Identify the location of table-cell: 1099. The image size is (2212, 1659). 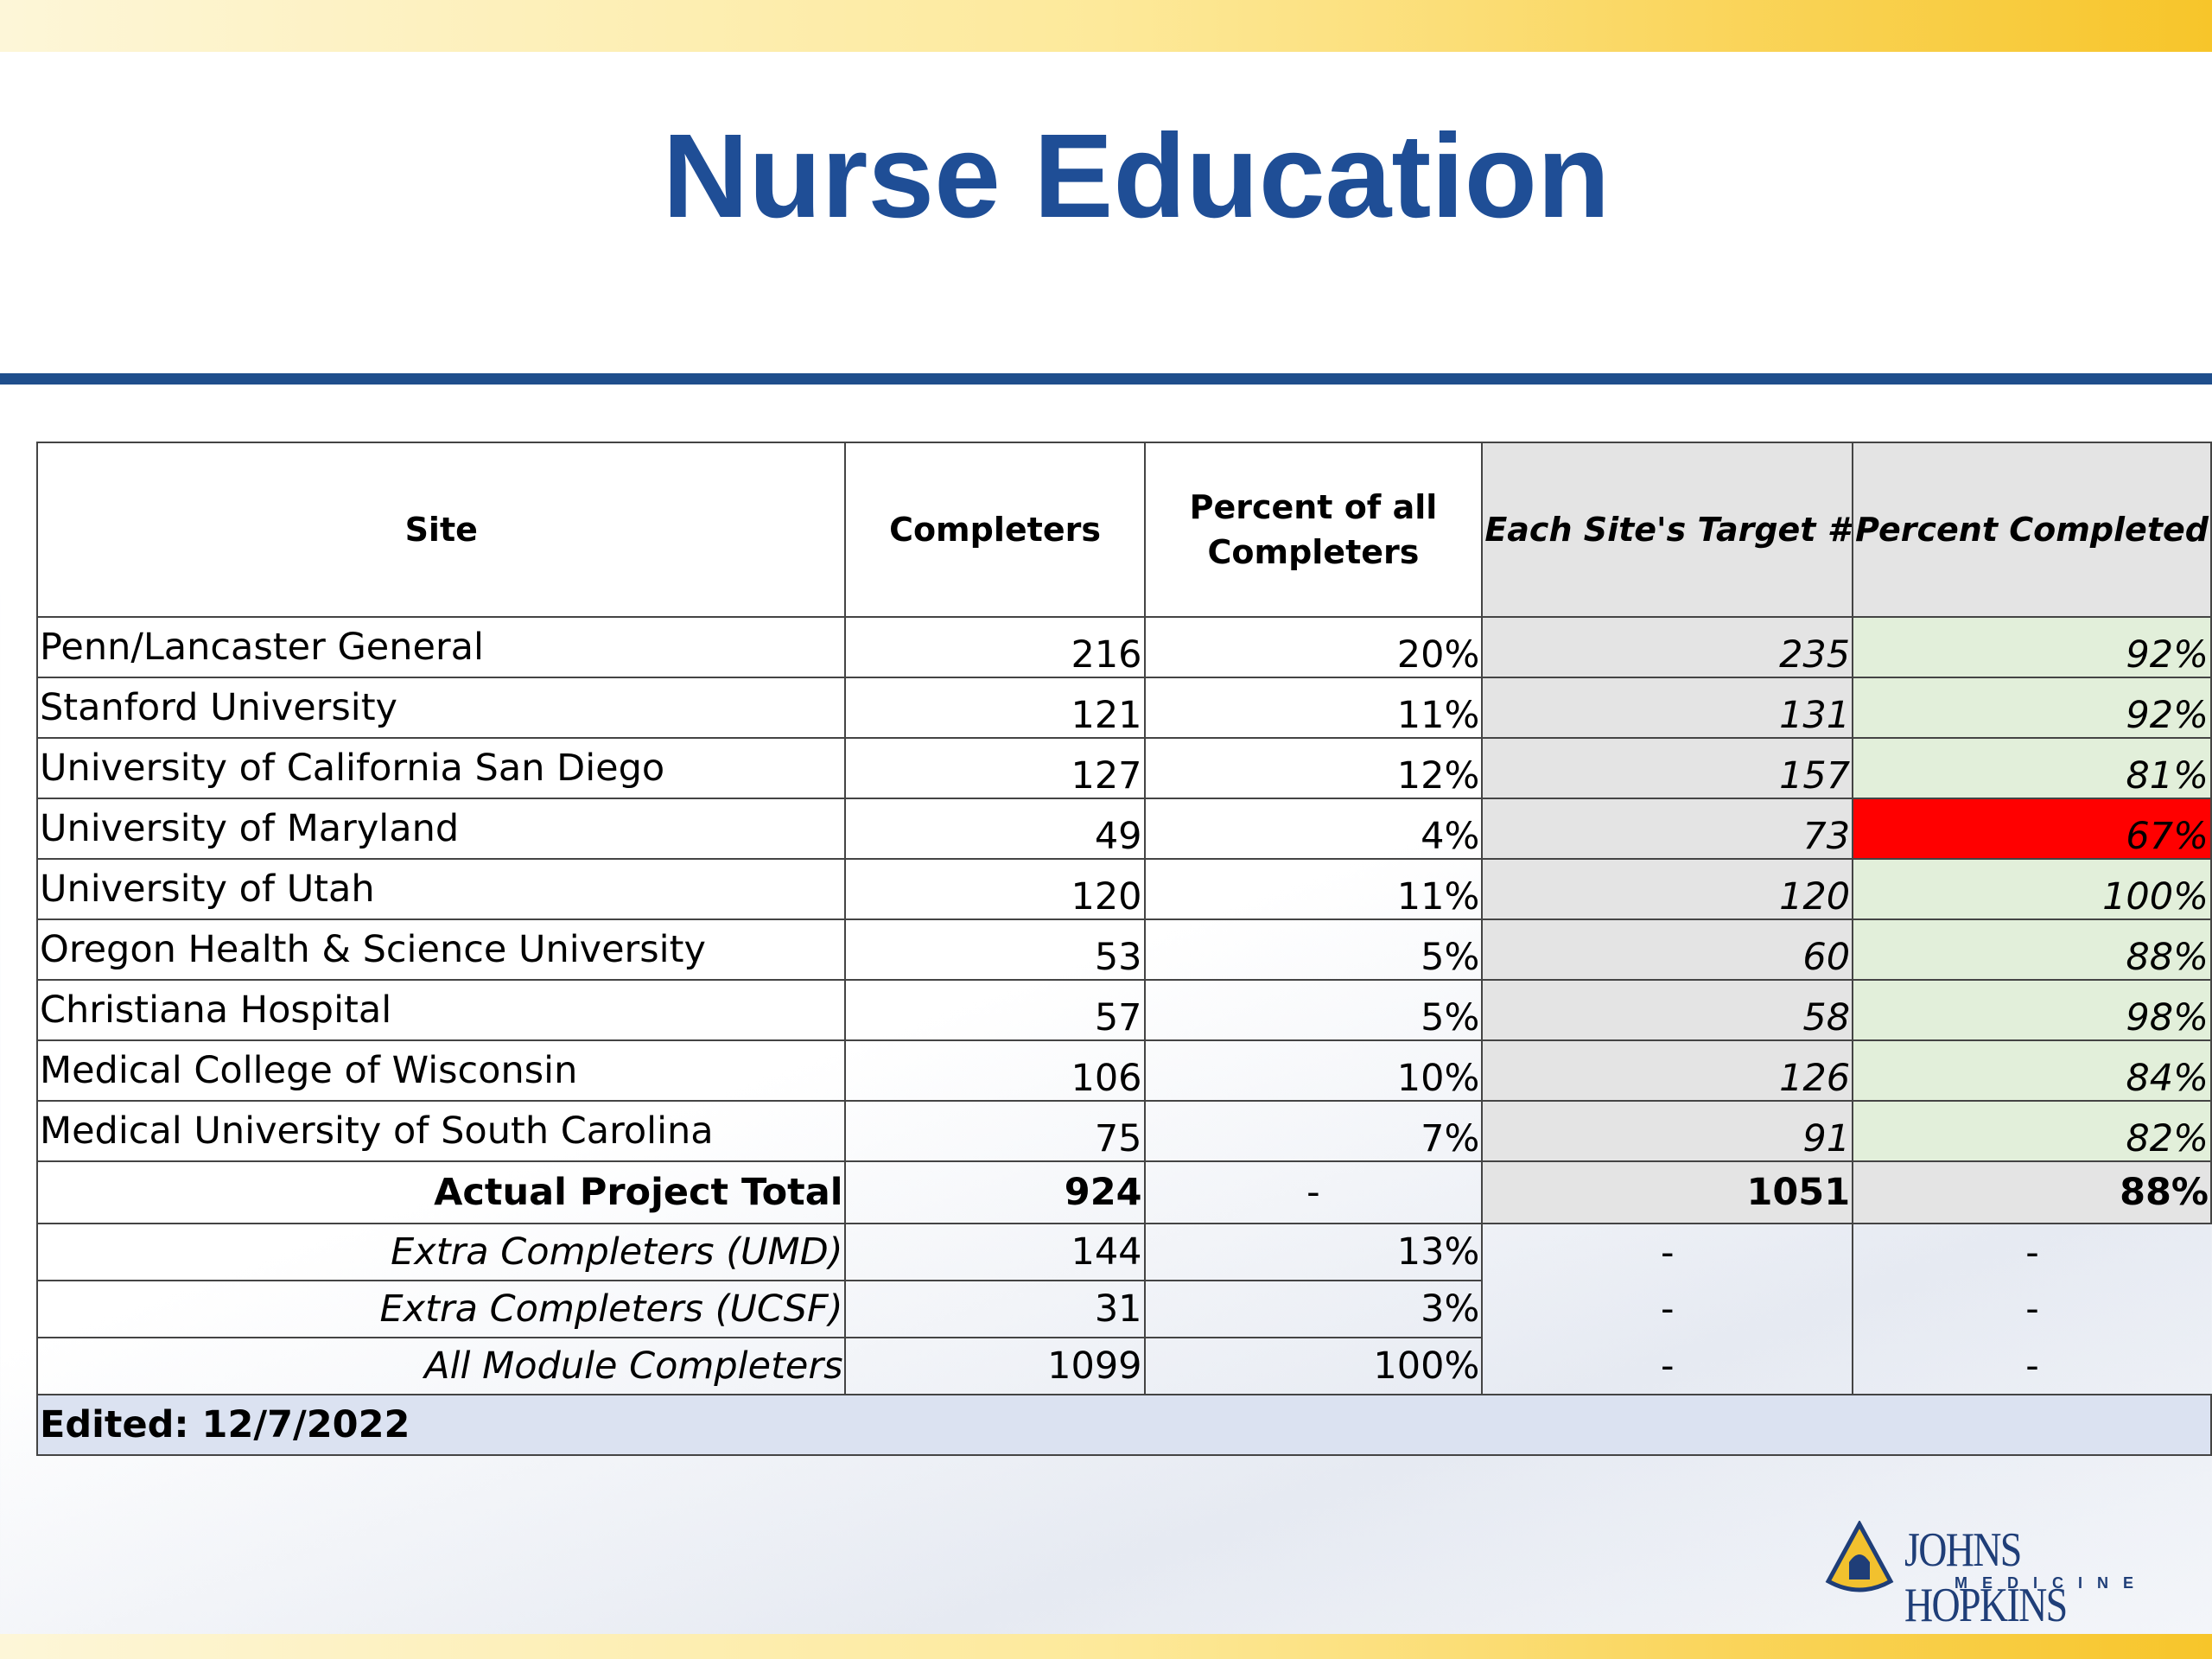
(995, 1366).